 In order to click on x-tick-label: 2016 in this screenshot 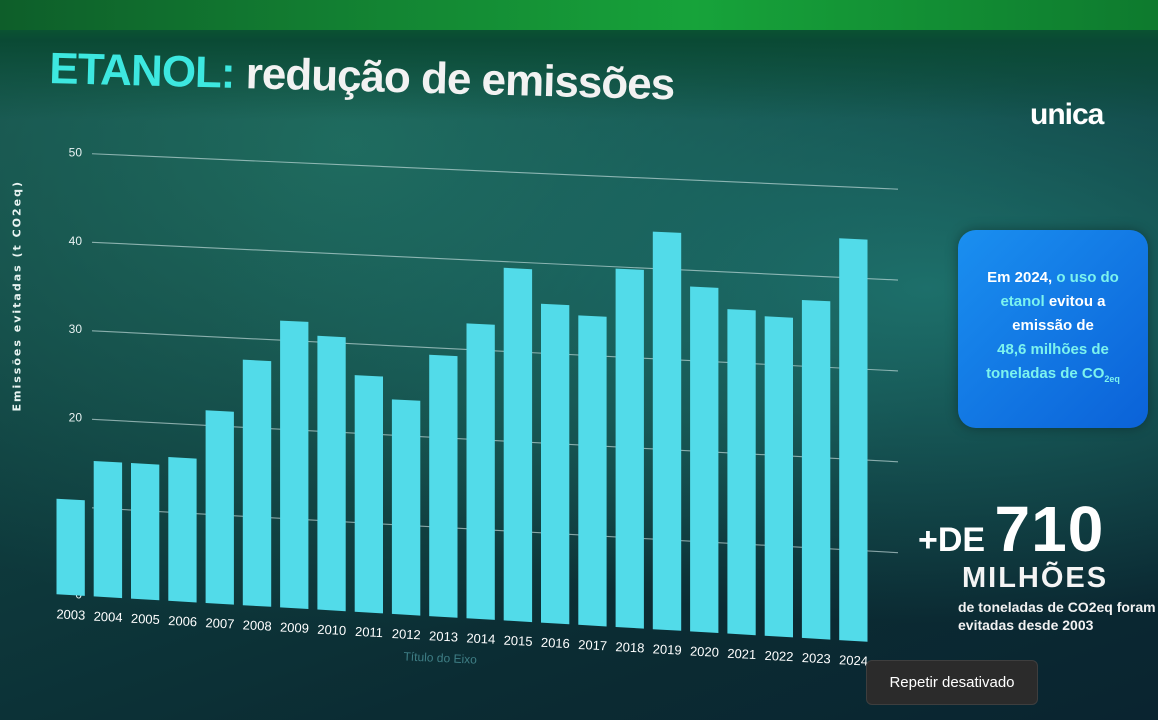, I will do `click(556, 643)`.